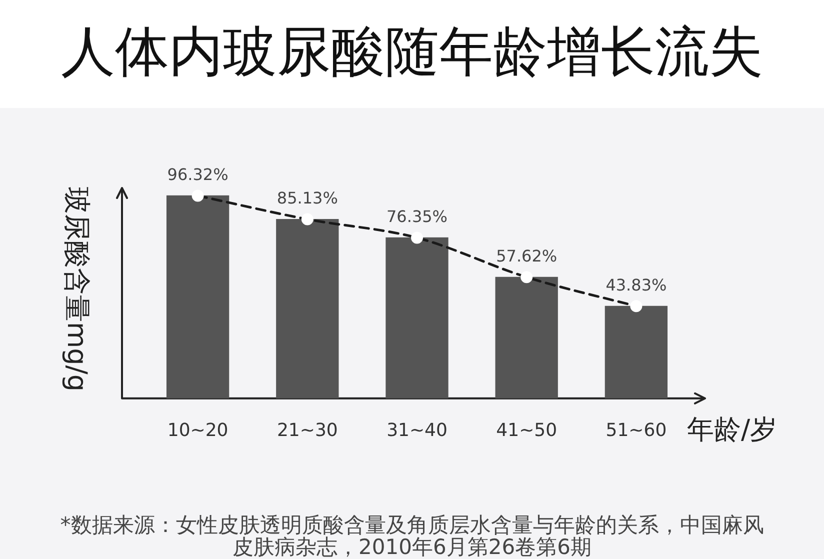  Describe the element at coordinates (636, 430) in the screenshot. I see `x-tick-label: 51~60` at that location.